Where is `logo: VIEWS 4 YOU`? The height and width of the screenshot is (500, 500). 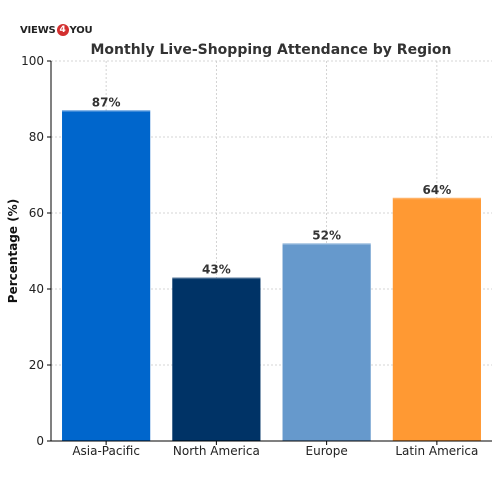
logo: VIEWS 4 YOU is located at coordinates (56, 30).